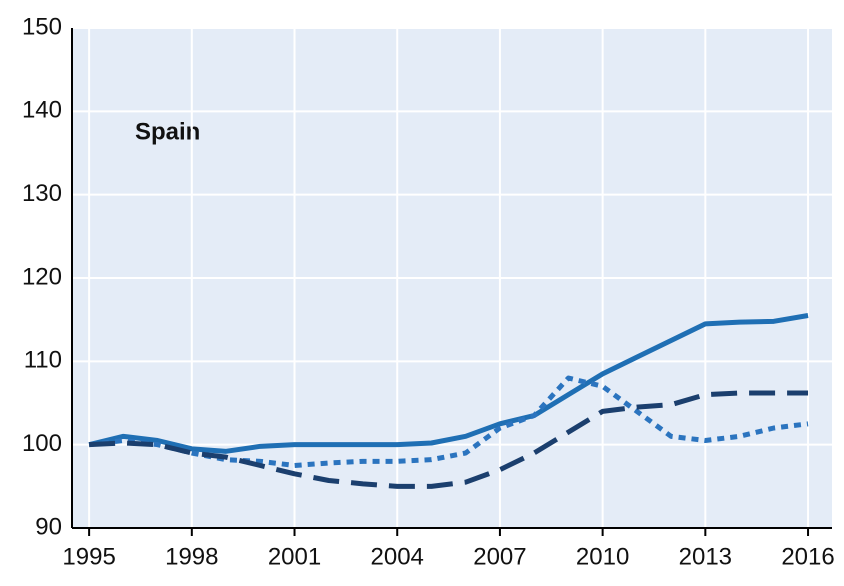 The image size is (844, 586). I want to click on x-tick-label: 1995, so click(88, 556).